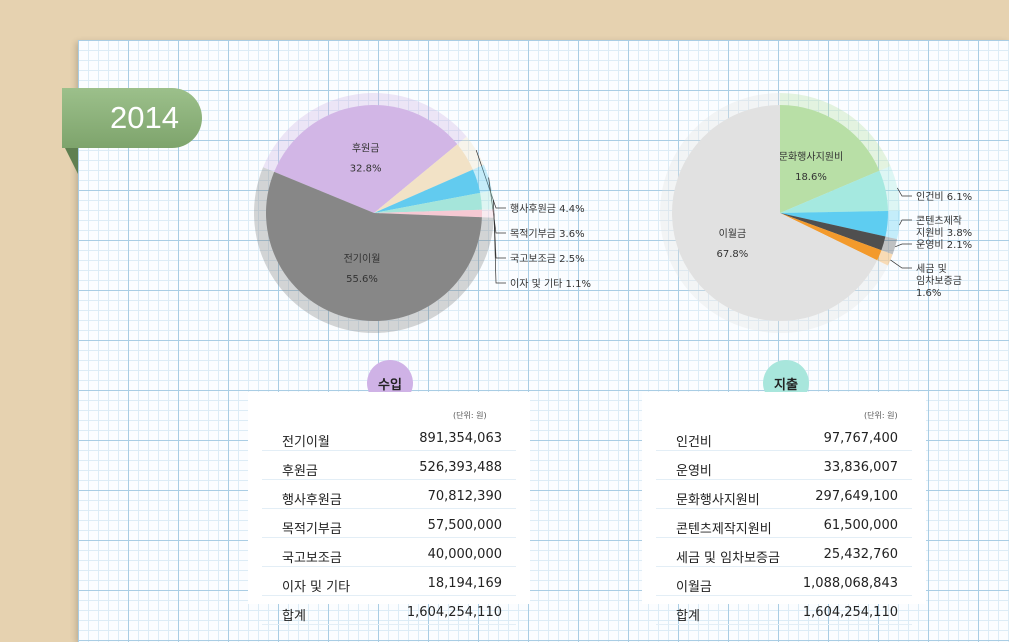  What do you see at coordinates (470, 415) in the screenshot?
I see `income-unit-label: (단위: 원)` at bounding box center [470, 415].